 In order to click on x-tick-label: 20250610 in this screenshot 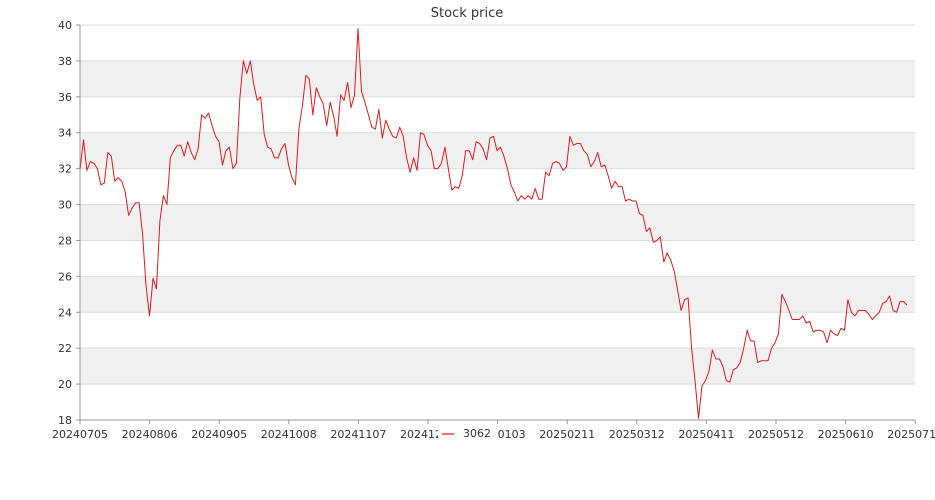, I will do `click(846, 434)`.